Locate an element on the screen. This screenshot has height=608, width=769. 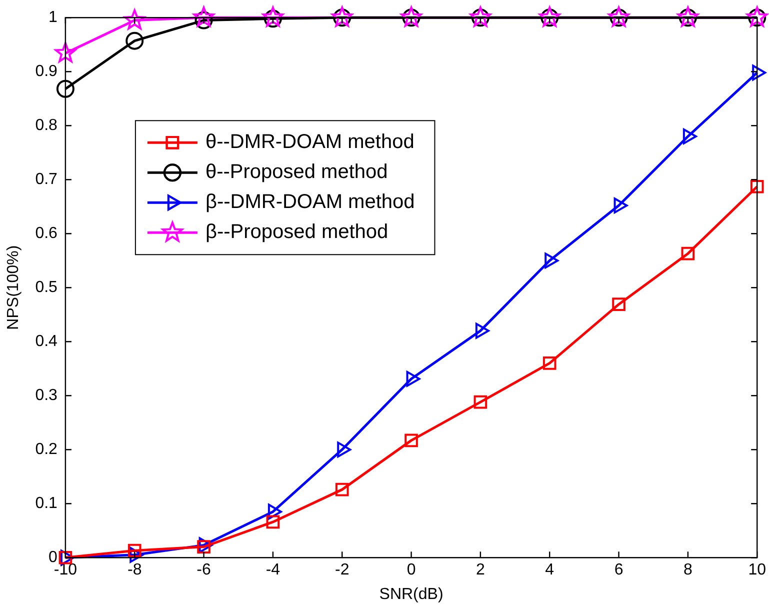
legend-label: β--Proposed method is located at coordinates (296, 232).